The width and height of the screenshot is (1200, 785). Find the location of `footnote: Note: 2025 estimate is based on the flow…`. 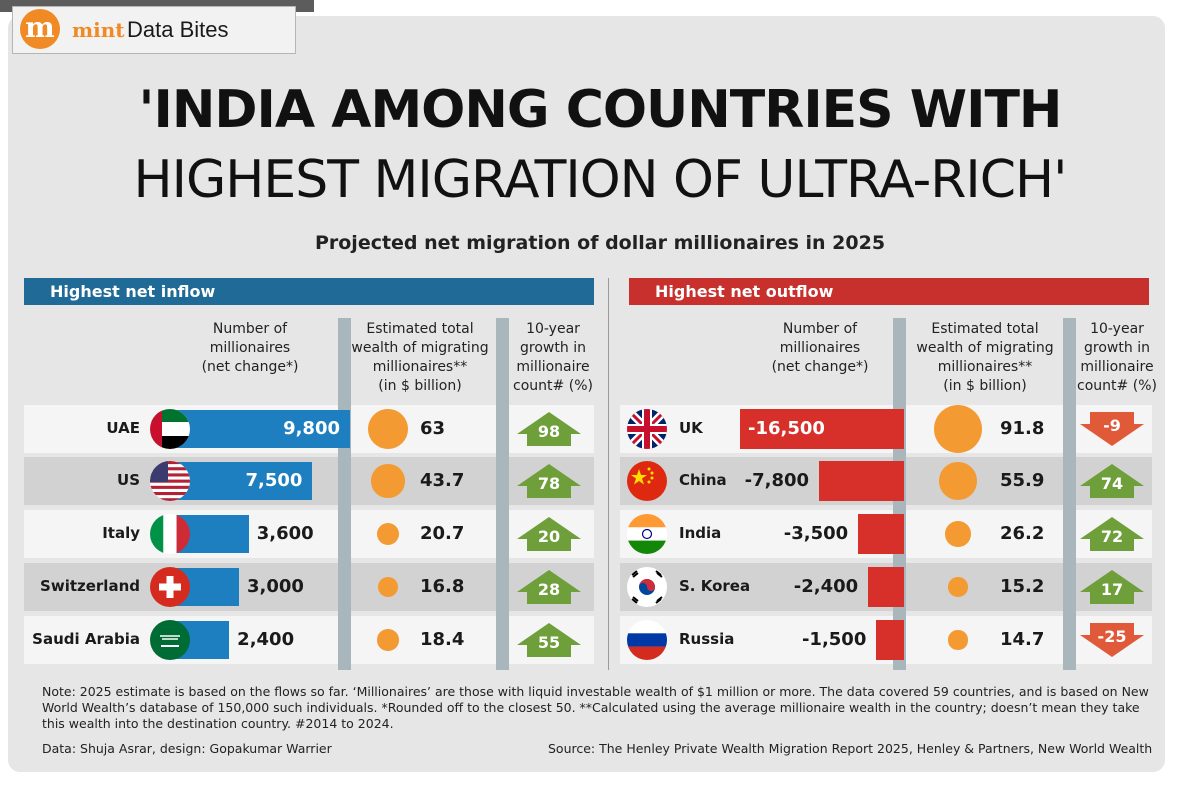

footnote: Note: 2025 estimate is based on the flow… is located at coordinates (595, 707).